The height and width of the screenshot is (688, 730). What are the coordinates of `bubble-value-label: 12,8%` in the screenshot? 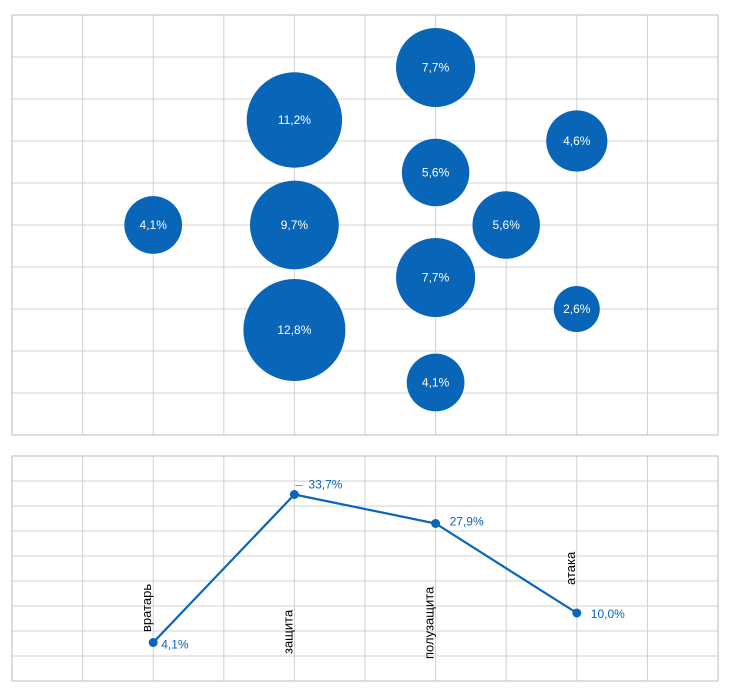 It's located at (294, 330).